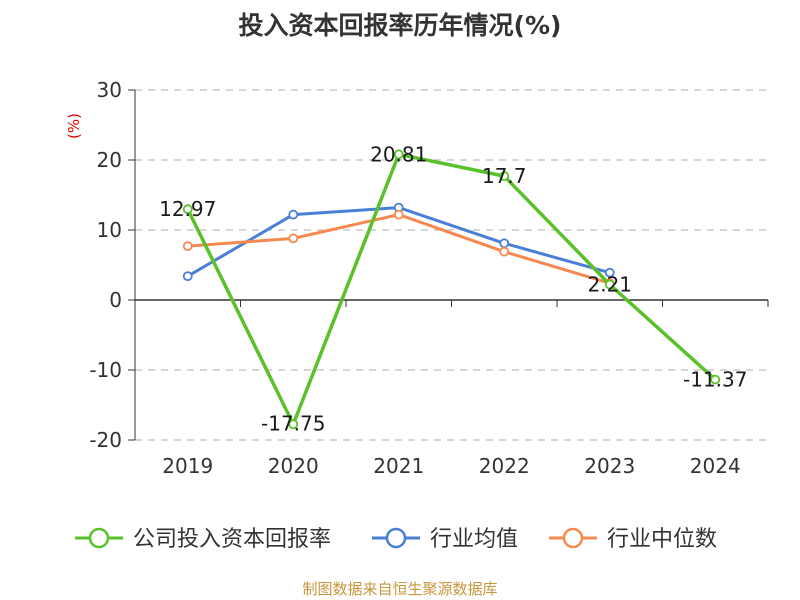  What do you see at coordinates (109, 230) in the screenshot?
I see `y-tick-label: 10` at bounding box center [109, 230].